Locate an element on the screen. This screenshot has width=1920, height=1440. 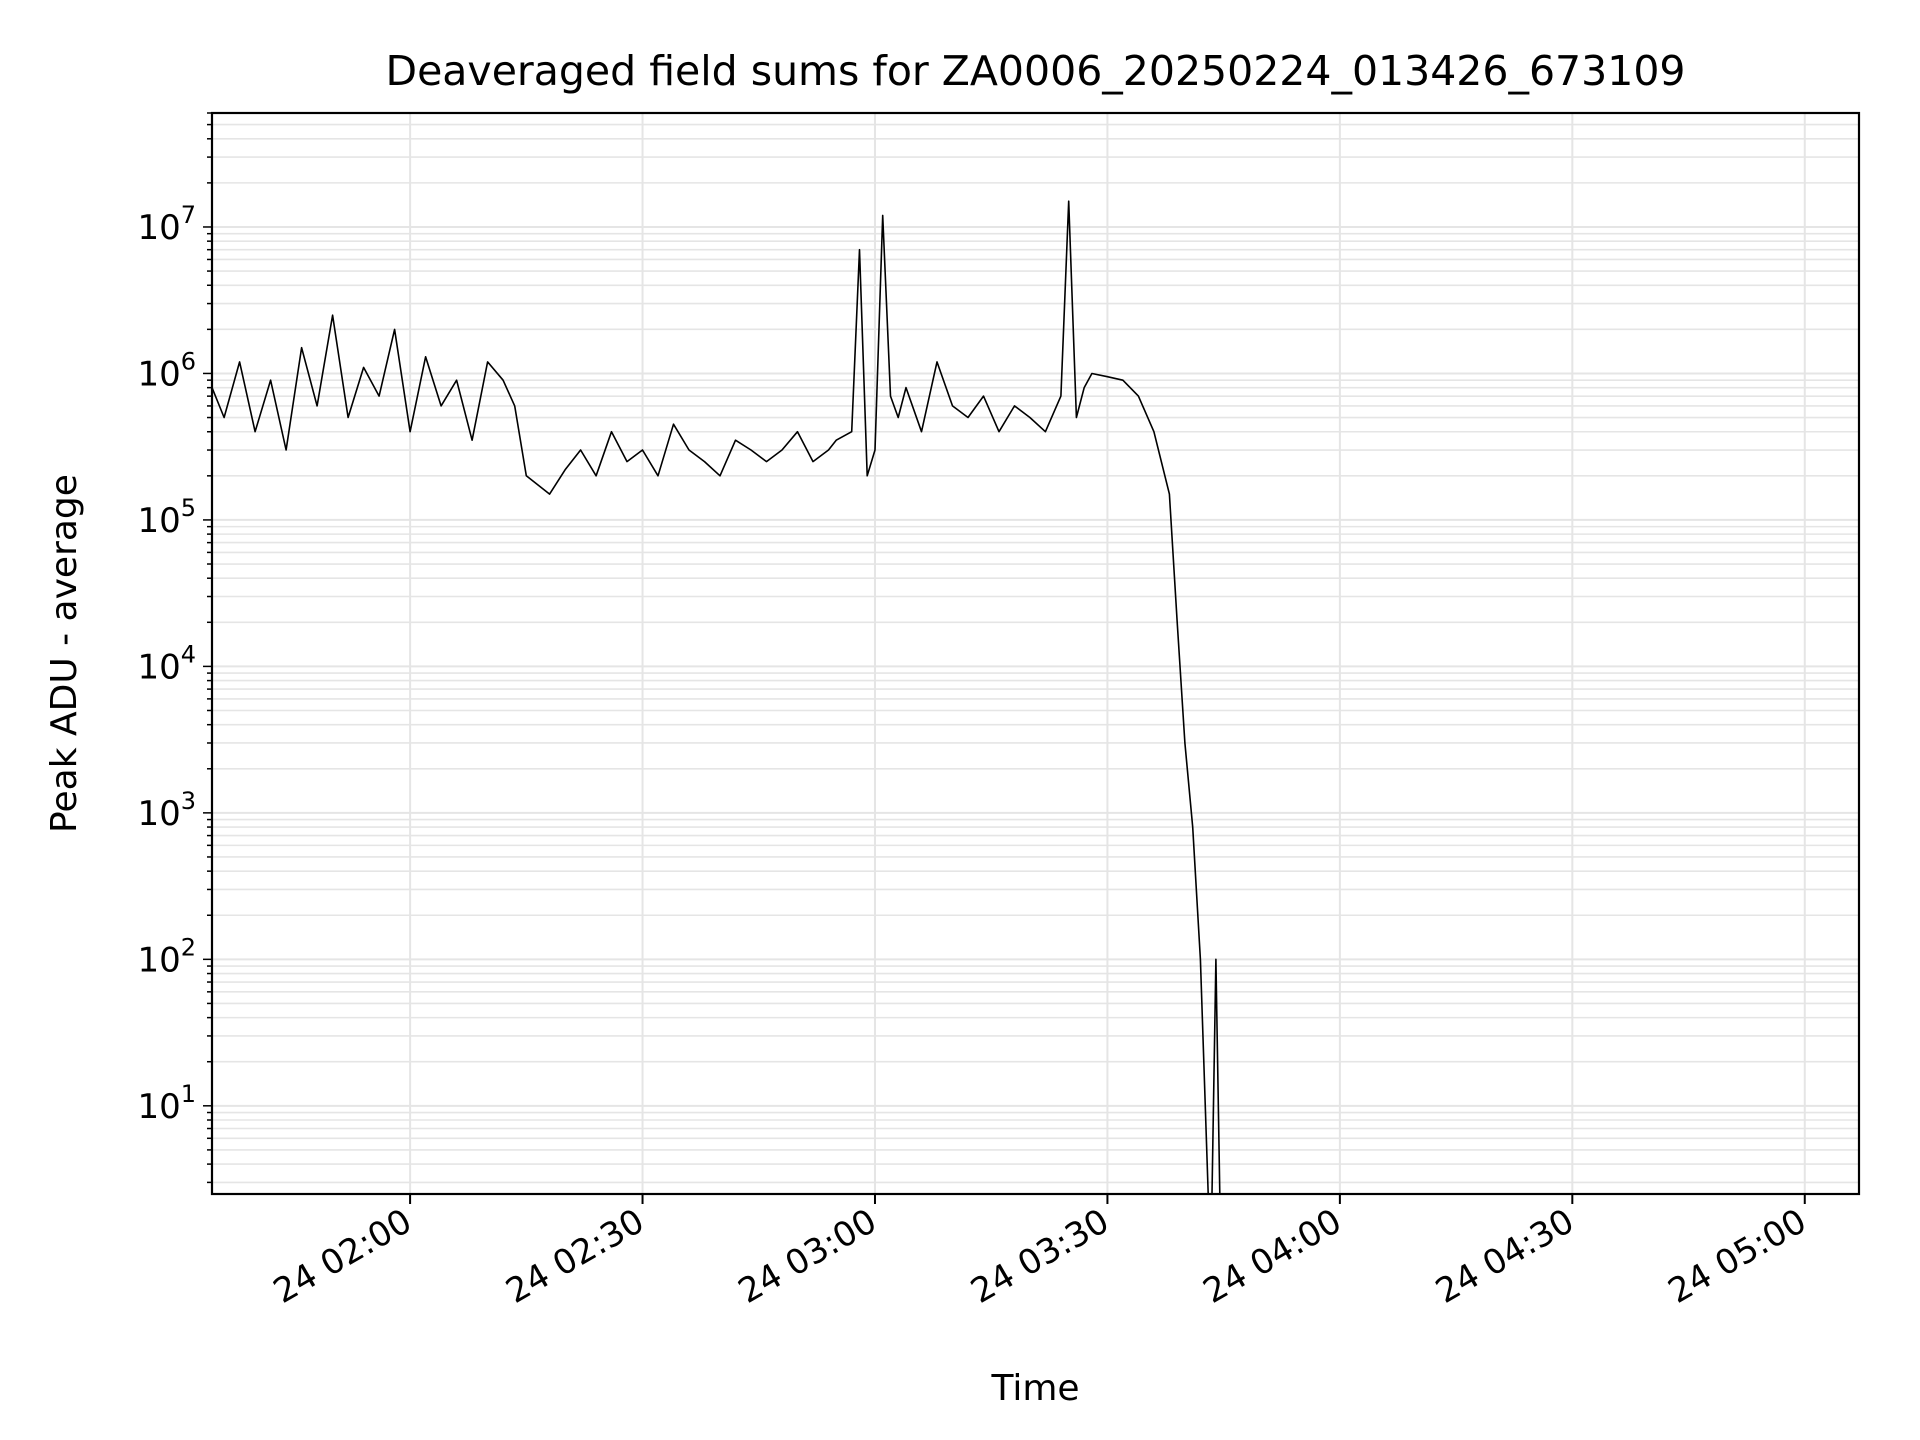
x-tick-label: 24 02:30 is located at coordinates (575, 1256).